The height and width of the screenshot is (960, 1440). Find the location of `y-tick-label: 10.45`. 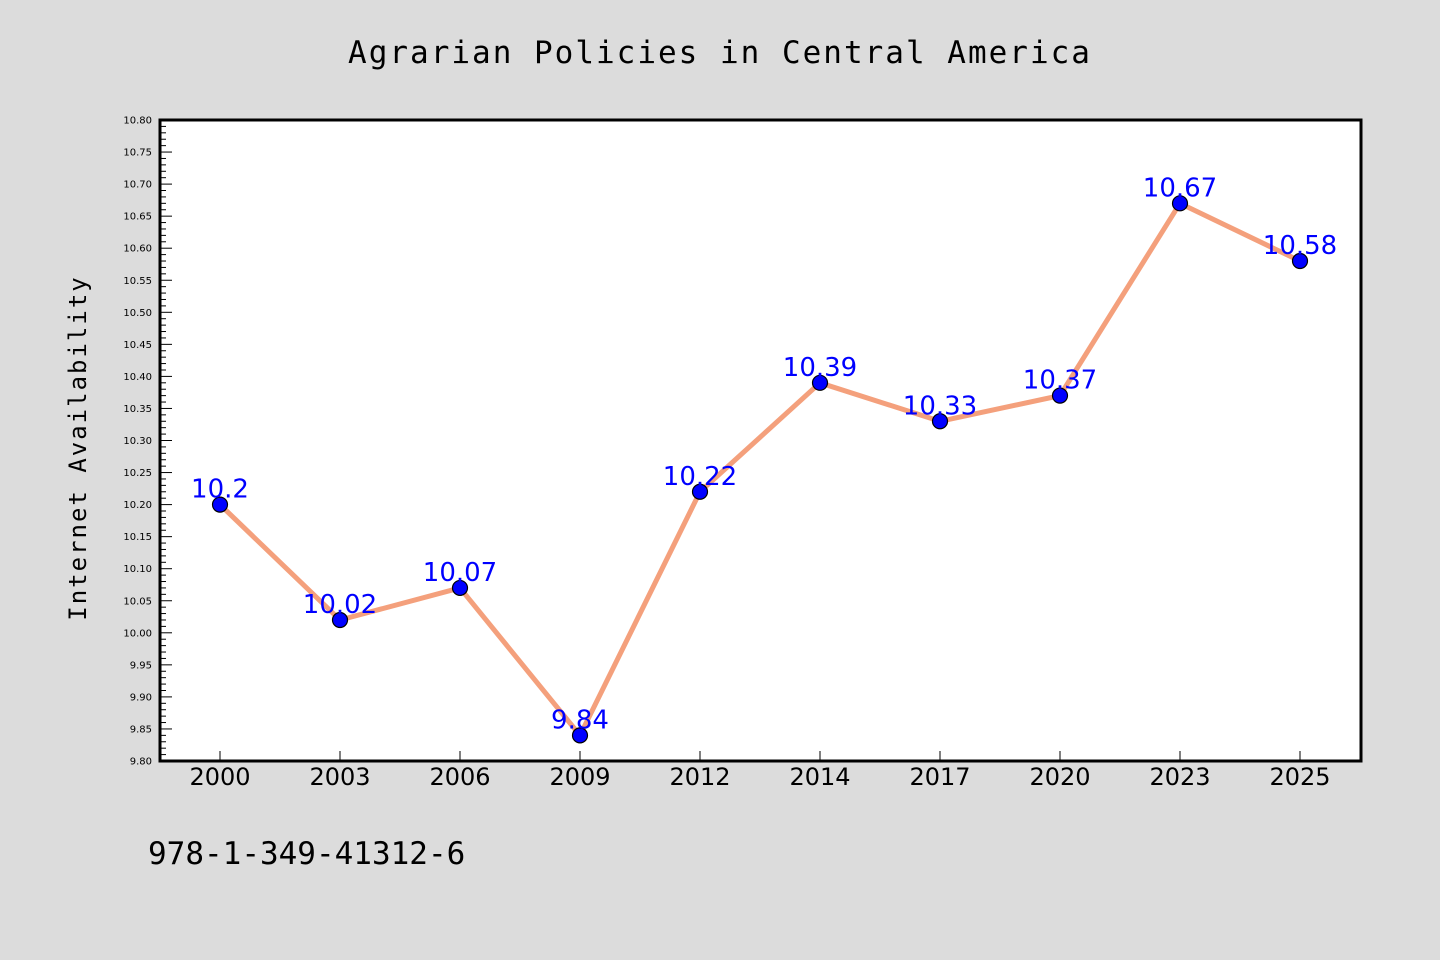

y-tick-label: 10.45 is located at coordinates (137, 345).